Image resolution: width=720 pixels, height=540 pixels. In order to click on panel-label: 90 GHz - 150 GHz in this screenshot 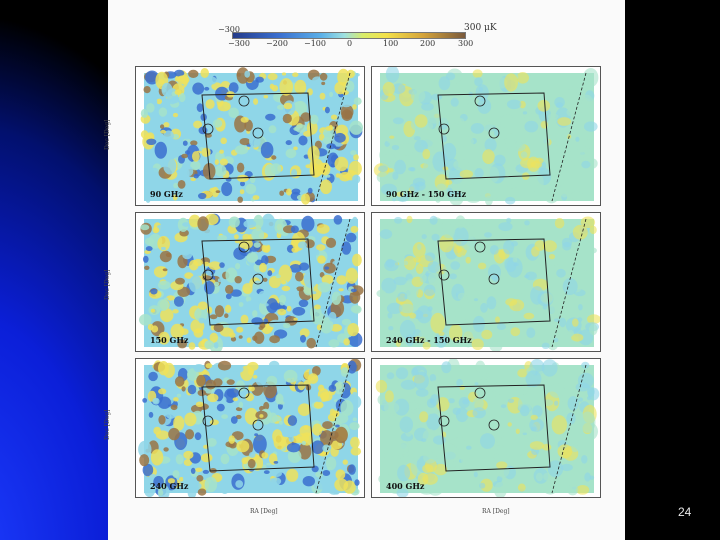, I will do `click(426, 194)`.